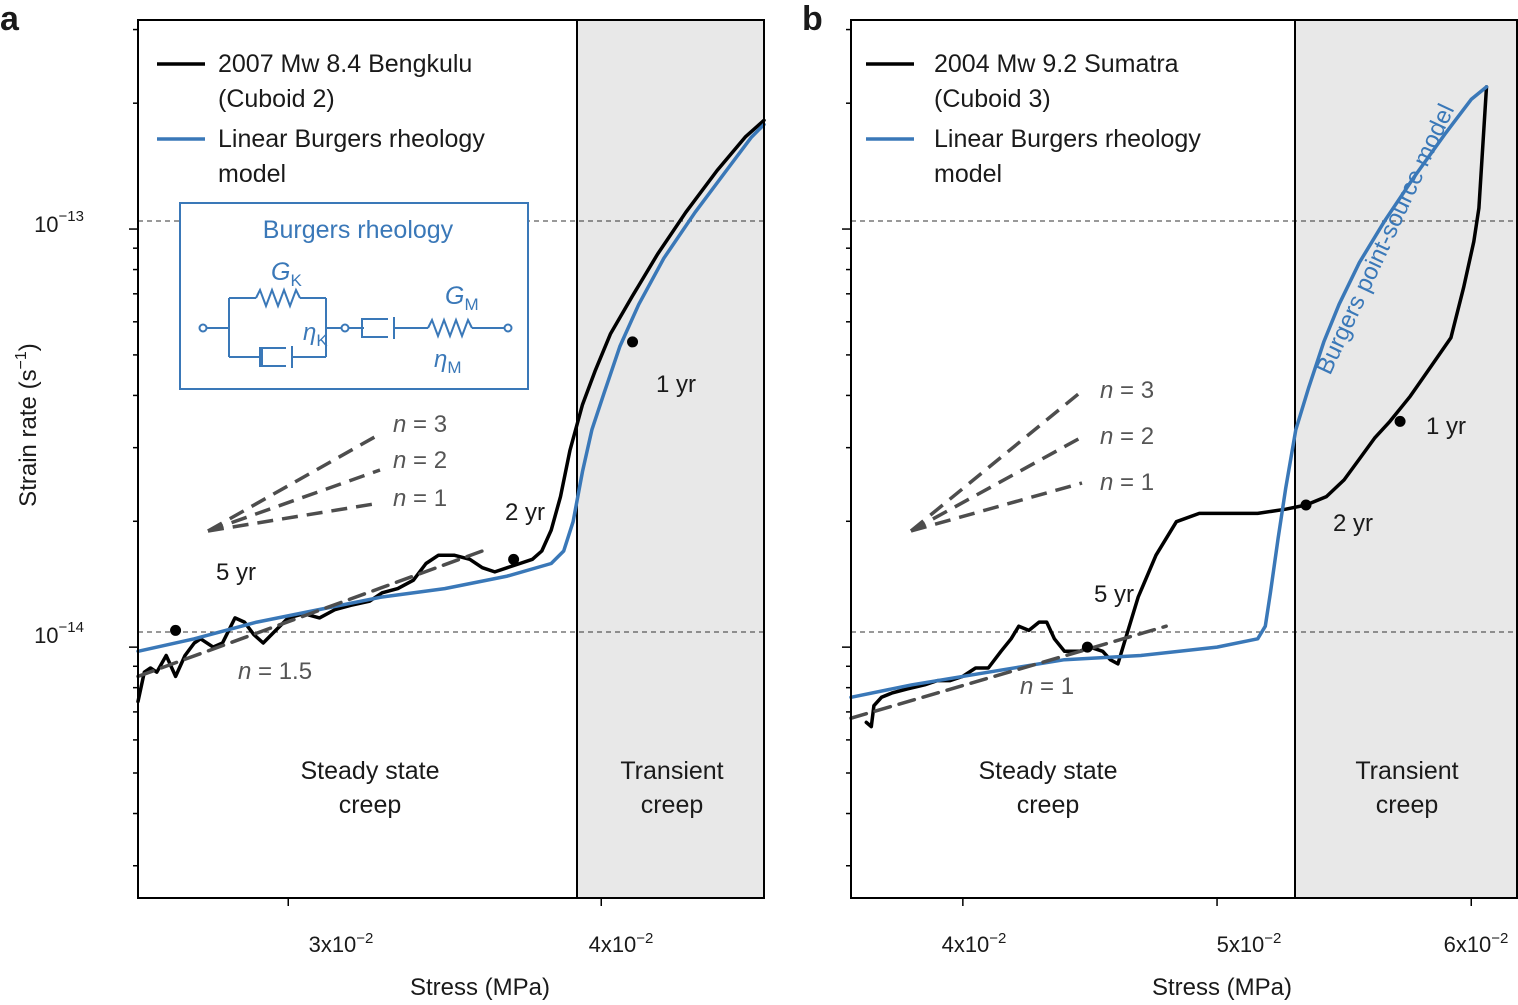 The height and width of the screenshot is (1005, 1518). I want to click on xlabel-b: Stress (MPa), so click(1222, 987).